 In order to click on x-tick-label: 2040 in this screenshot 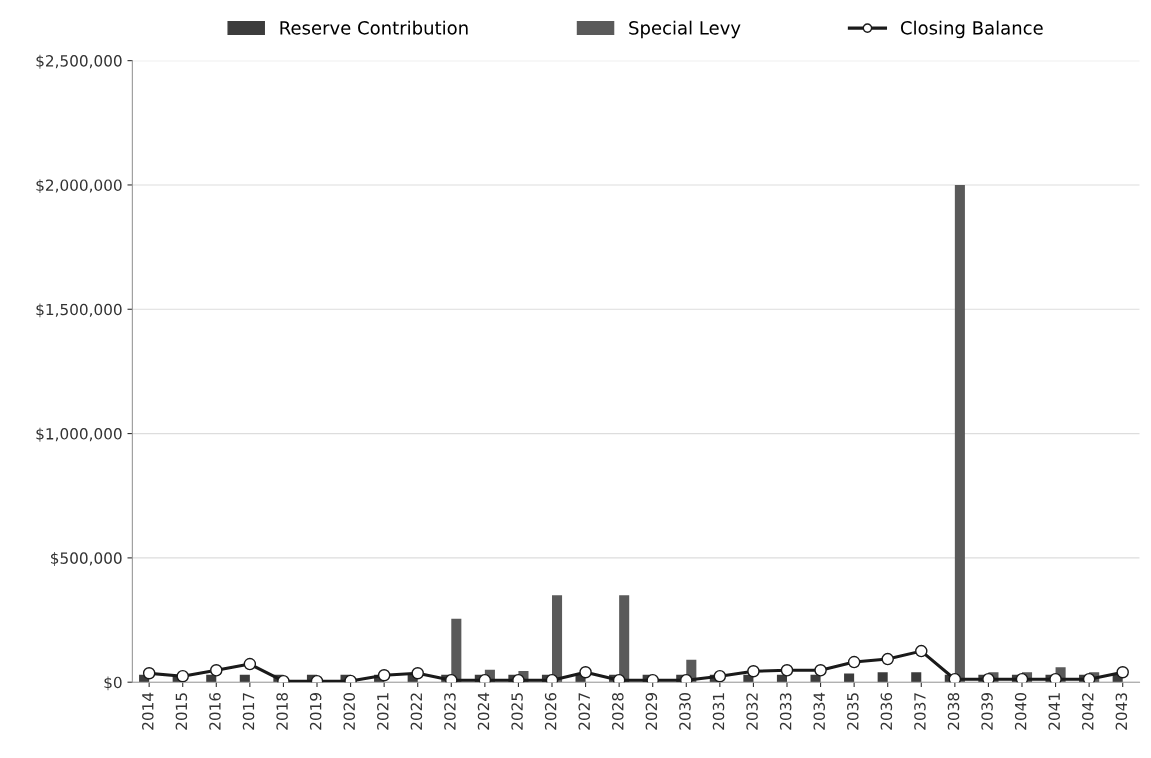, I will do `click(1020, 711)`.